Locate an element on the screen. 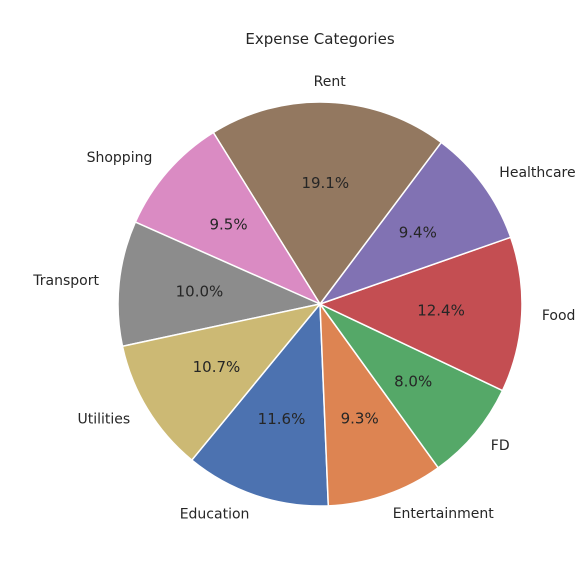  pie-slice-rent is located at coordinates (327, 203).